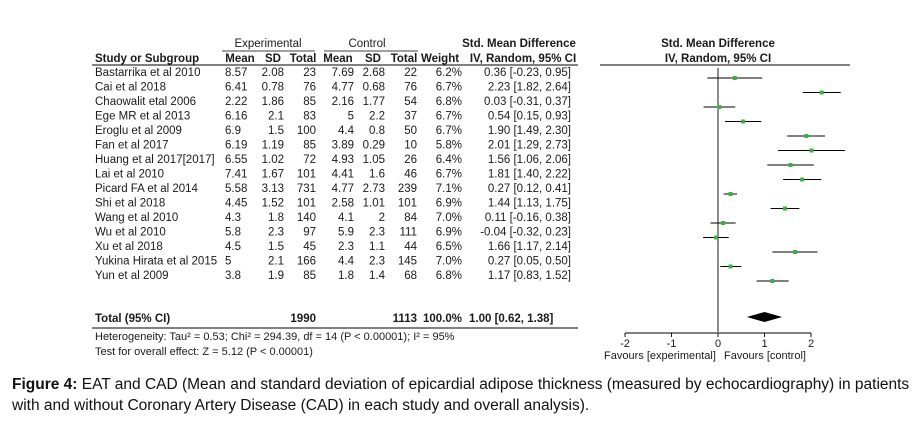  What do you see at coordinates (233, 233) in the screenshot?
I see `exp-mean-value: 5.8` at bounding box center [233, 233].